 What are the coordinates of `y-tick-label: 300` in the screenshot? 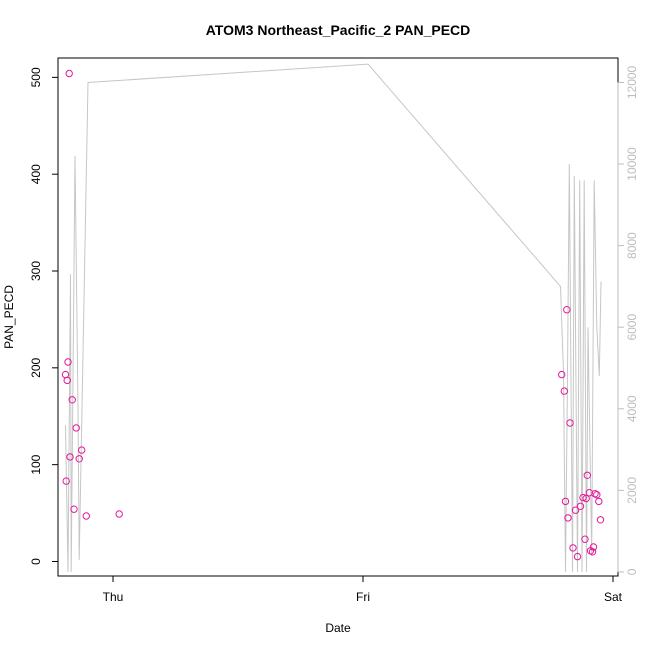 It's located at (36, 271).